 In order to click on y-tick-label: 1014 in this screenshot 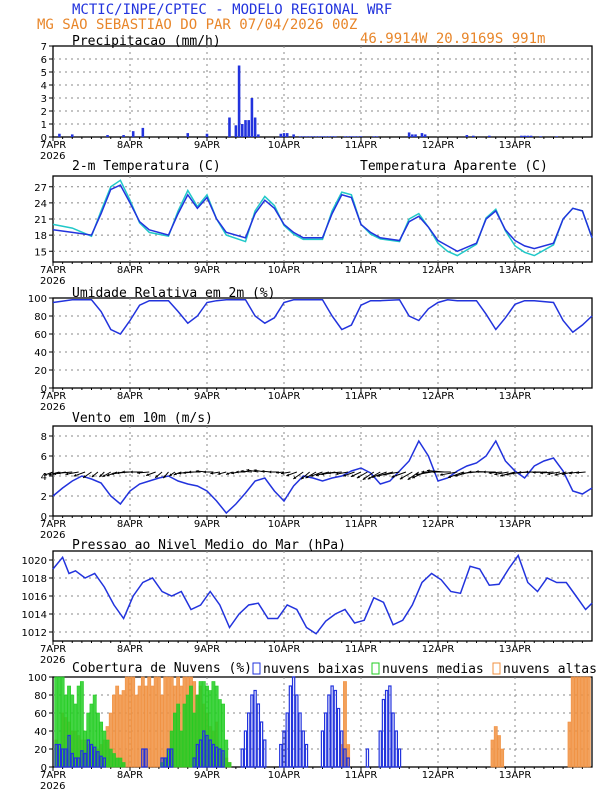, I will do `click(34, 615)`.